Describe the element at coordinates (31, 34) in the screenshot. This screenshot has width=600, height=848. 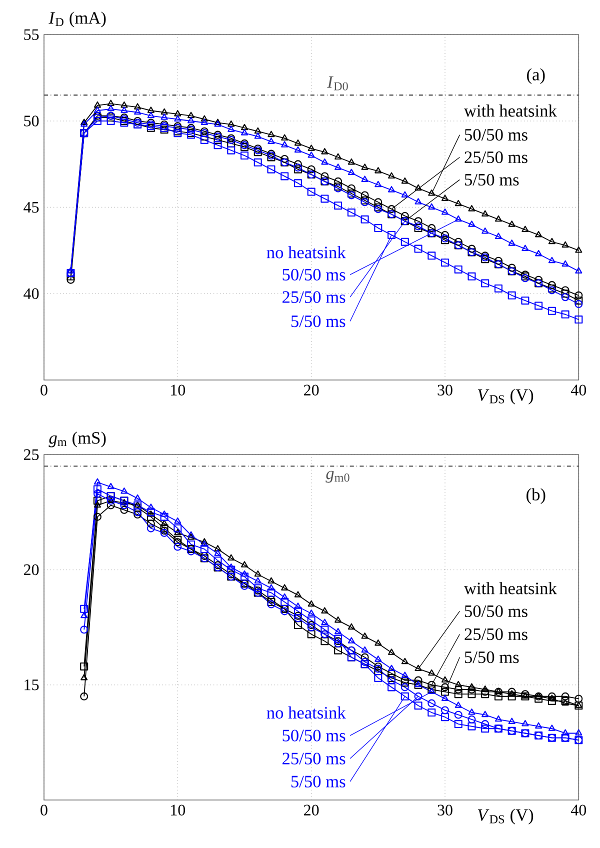
I see `y-tick-label: 55` at that location.